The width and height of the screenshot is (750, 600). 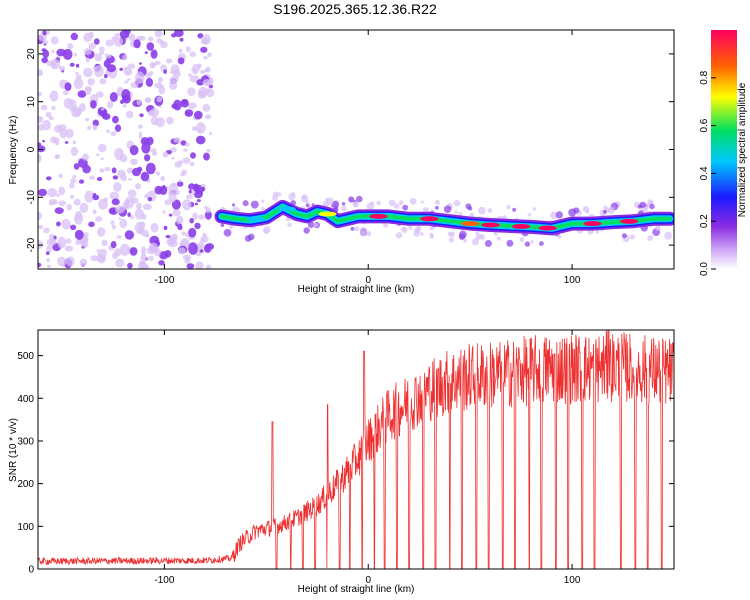 I want to click on spectrogram-xtick-label: 0, so click(x=368, y=280).